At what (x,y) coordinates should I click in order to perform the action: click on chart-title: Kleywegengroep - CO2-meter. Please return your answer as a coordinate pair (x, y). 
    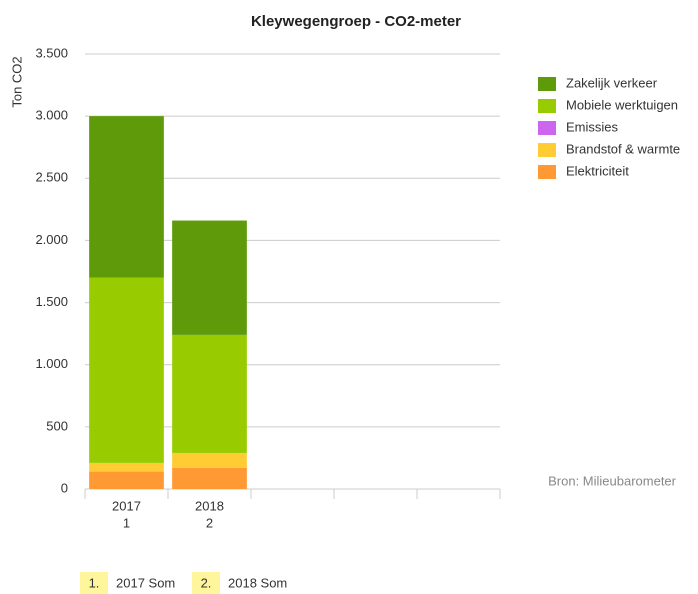
    Looking at the image, I should click on (356, 21).